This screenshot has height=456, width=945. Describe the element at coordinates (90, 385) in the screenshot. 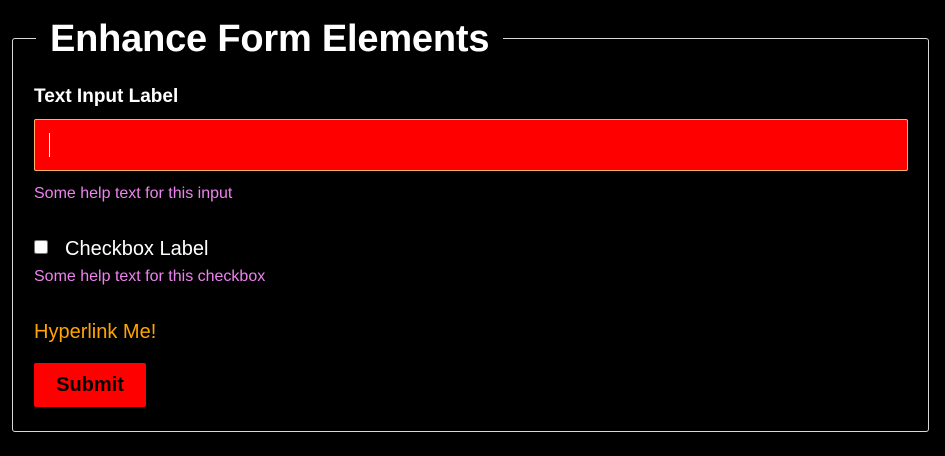

I see `submit-button: Submit` at that location.